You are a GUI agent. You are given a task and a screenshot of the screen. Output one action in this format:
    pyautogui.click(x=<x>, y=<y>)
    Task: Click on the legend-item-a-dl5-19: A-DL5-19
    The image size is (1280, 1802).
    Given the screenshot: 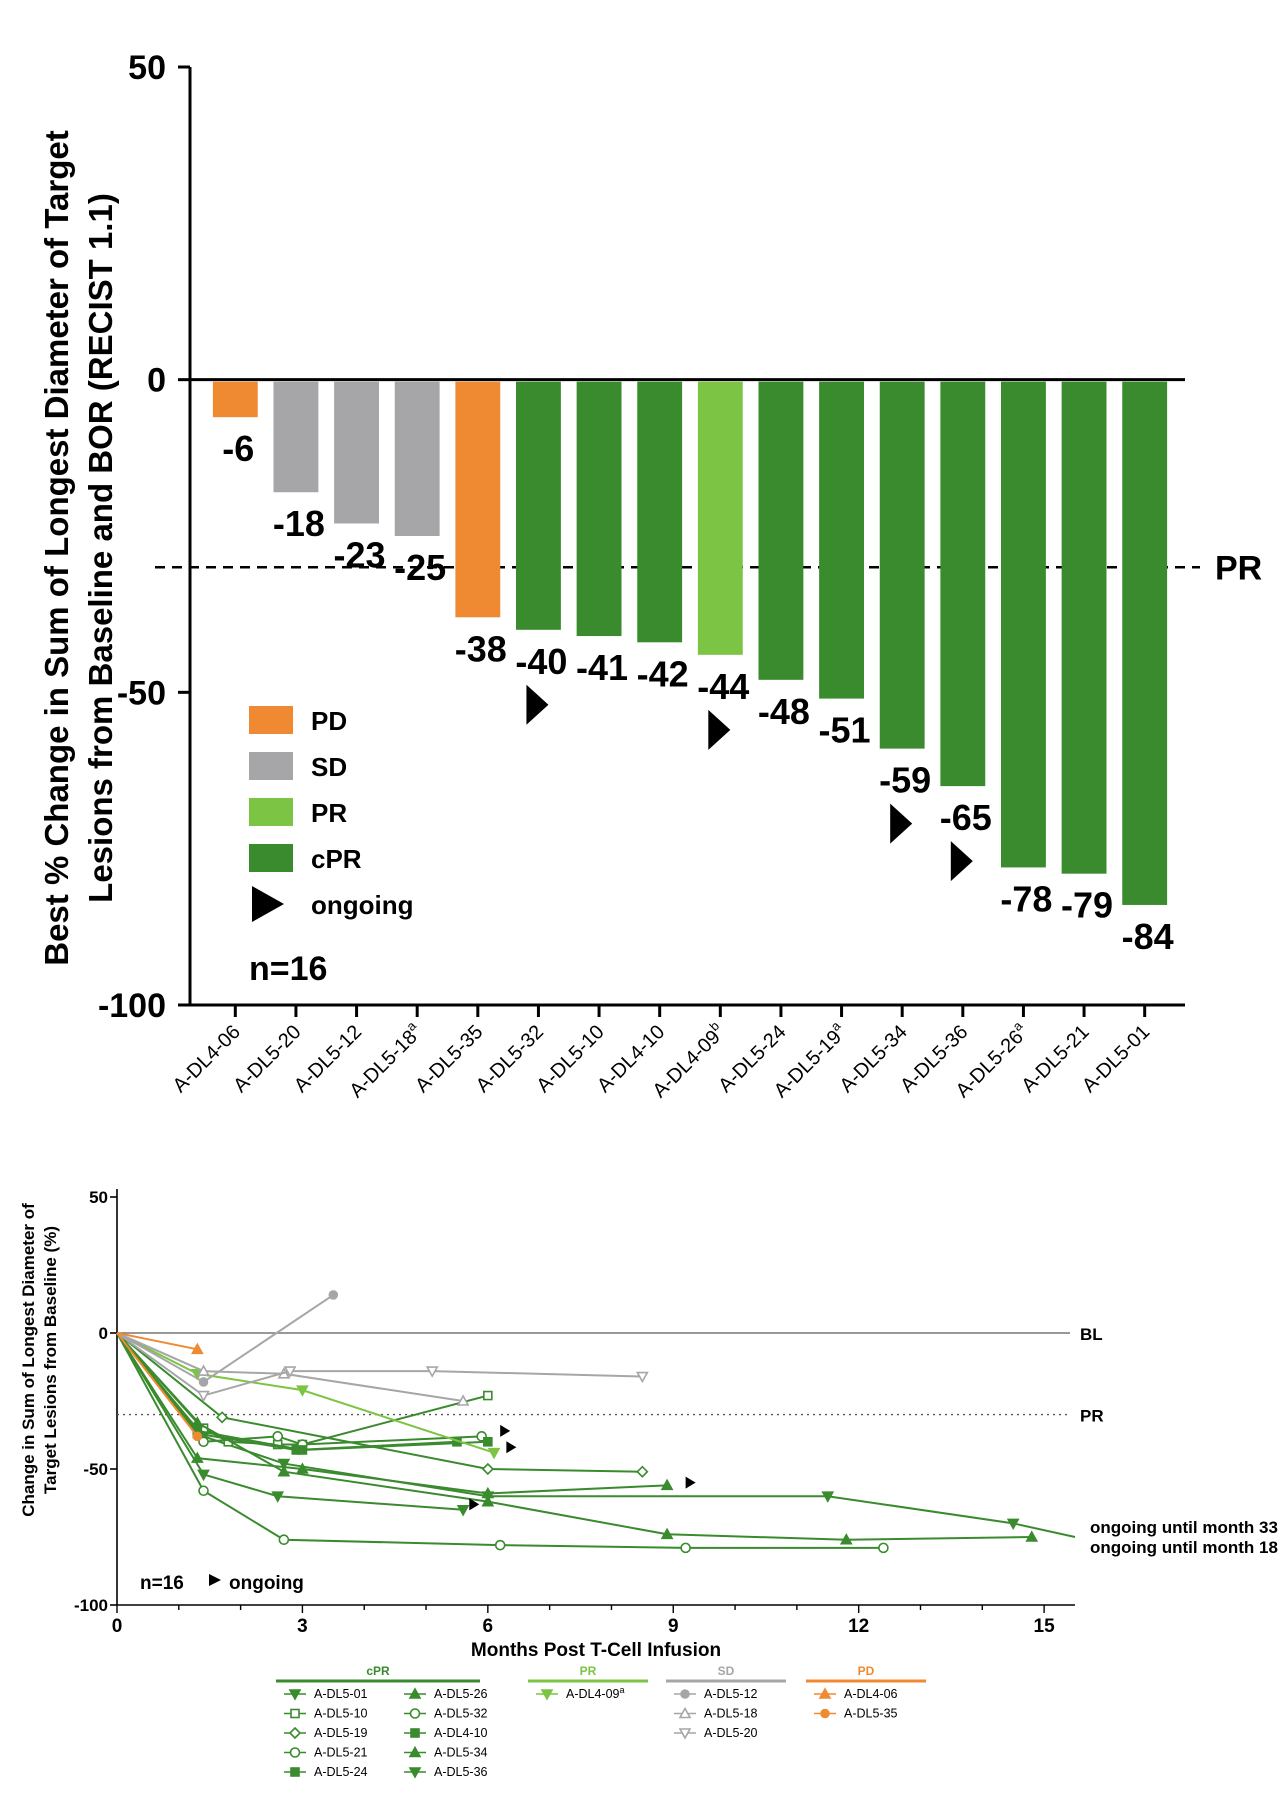 What is the action you would take?
    pyautogui.click(x=326, y=1733)
    